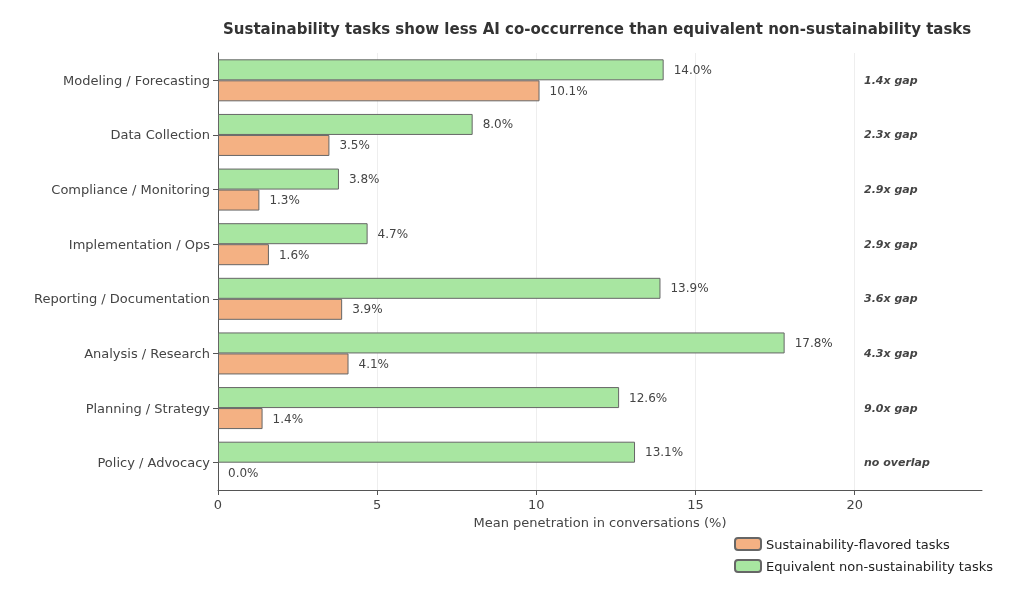 This screenshot has height=590, width=1024. What do you see at coordinates (880, 566) in the screenshot?
I see `legend-label: Equivalent non-sustainability tasks` at bounding box center [880, 566].